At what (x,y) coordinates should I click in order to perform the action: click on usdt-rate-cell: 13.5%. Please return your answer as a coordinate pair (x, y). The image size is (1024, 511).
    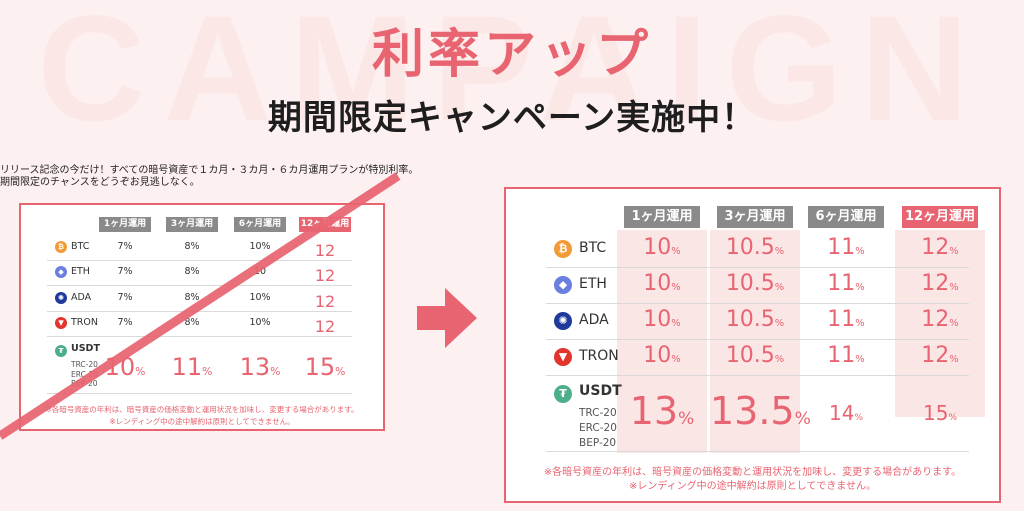
    Looking at the image, I should click on (760, 411).